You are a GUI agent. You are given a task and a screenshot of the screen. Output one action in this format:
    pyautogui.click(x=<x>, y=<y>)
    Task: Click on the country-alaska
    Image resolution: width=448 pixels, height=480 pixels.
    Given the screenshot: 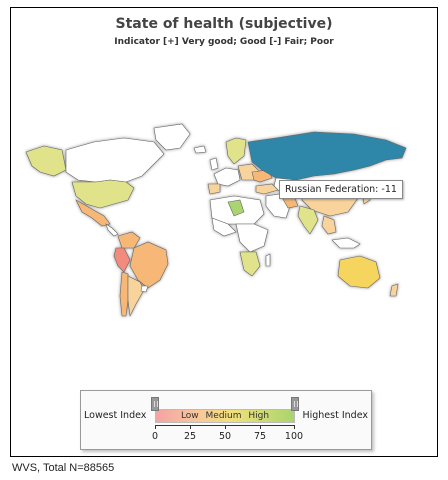 What is the action you would take?
    pyautogui.click(x=46, y=161)
    